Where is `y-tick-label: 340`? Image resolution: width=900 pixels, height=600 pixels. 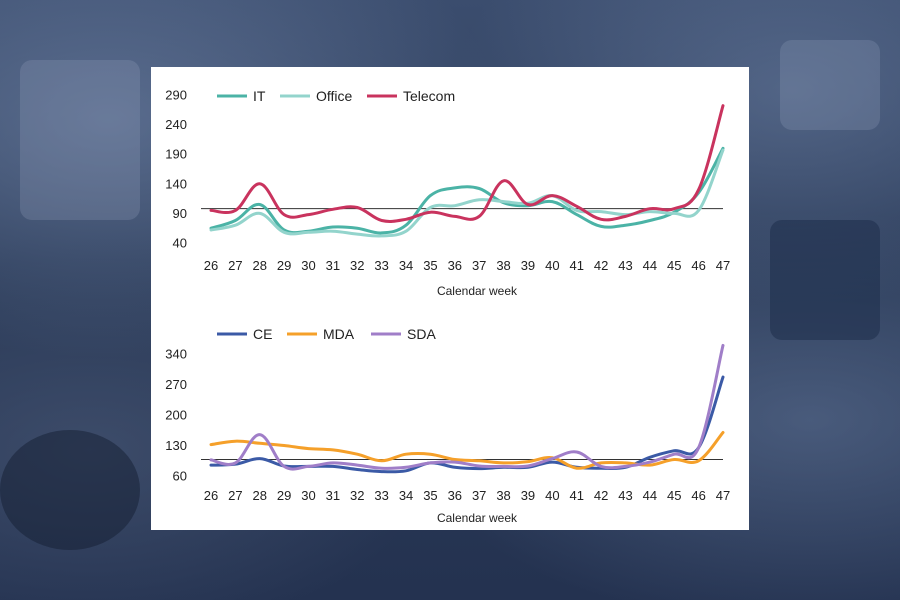 y-tick-label: 340 is located at coordinates (176, 354).